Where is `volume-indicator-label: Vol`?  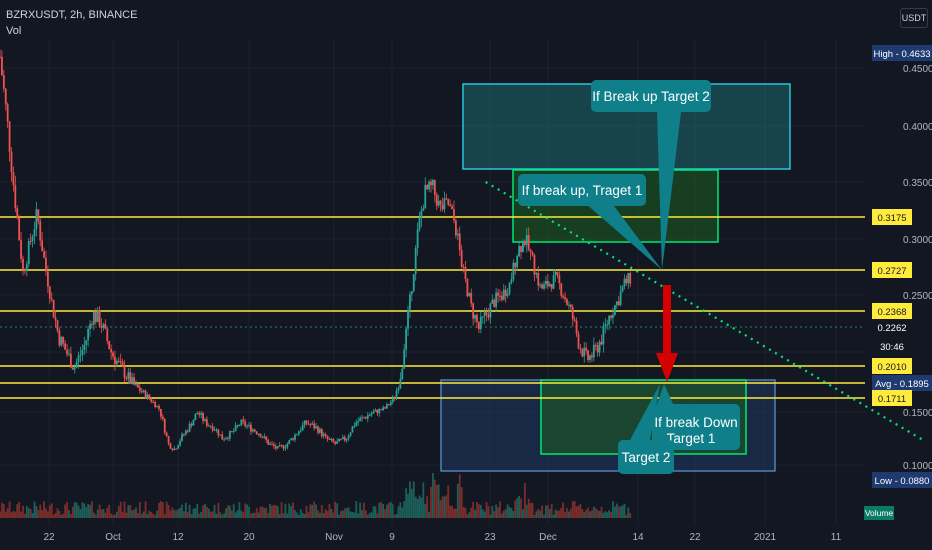 volume-indicator-label: Vol is located at coordinates (14, 31).